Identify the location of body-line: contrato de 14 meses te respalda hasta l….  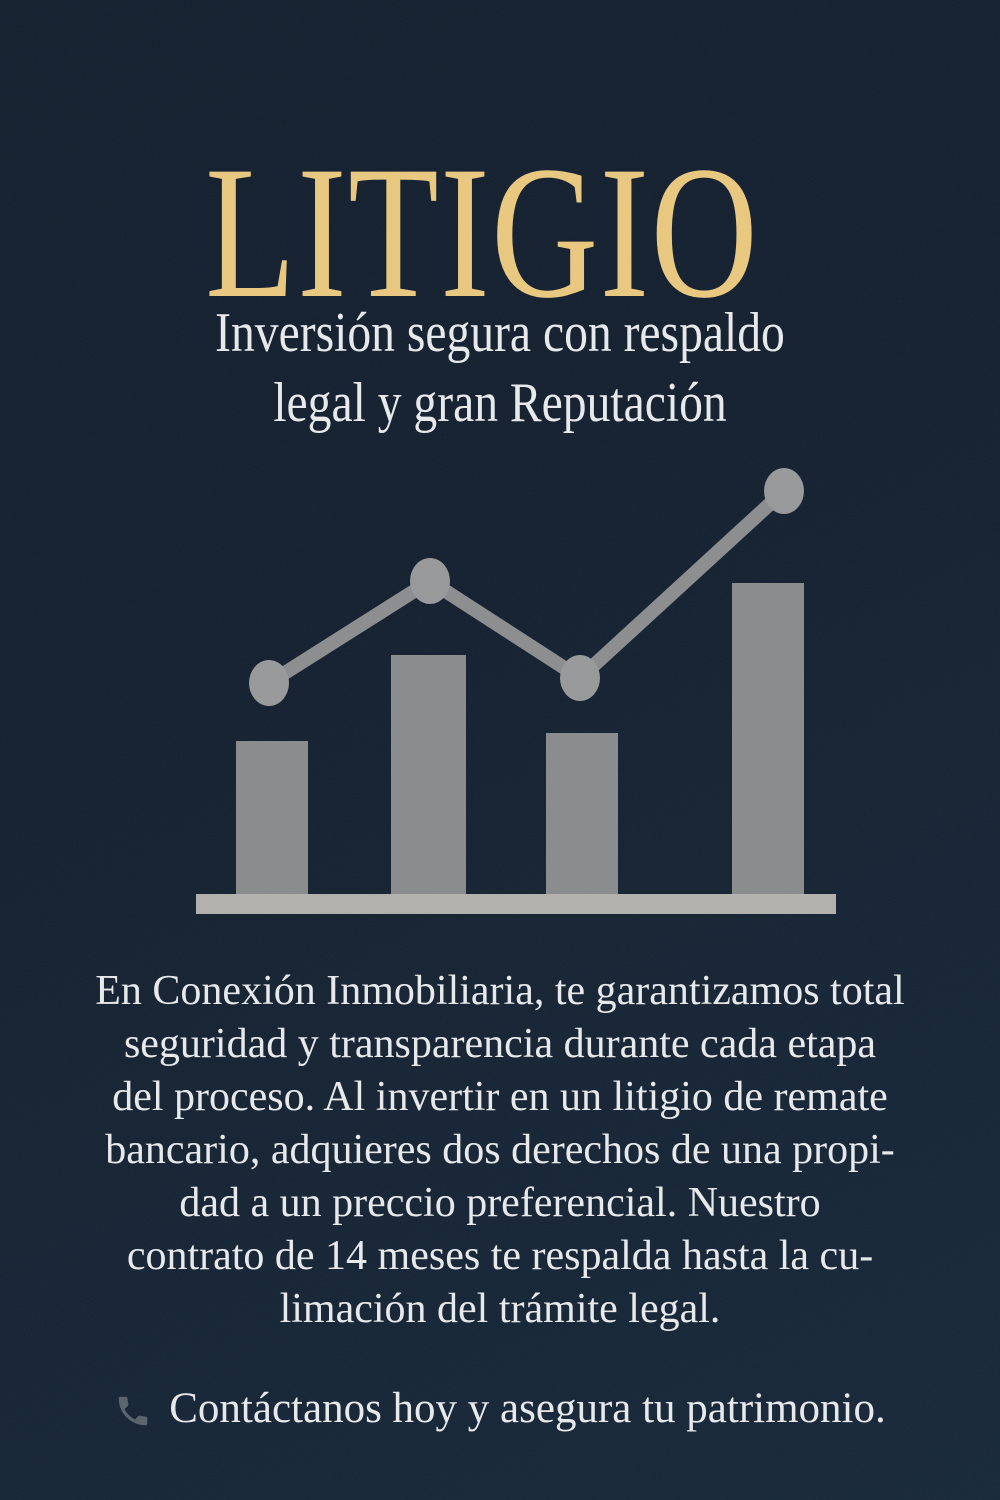
(500, 1256).